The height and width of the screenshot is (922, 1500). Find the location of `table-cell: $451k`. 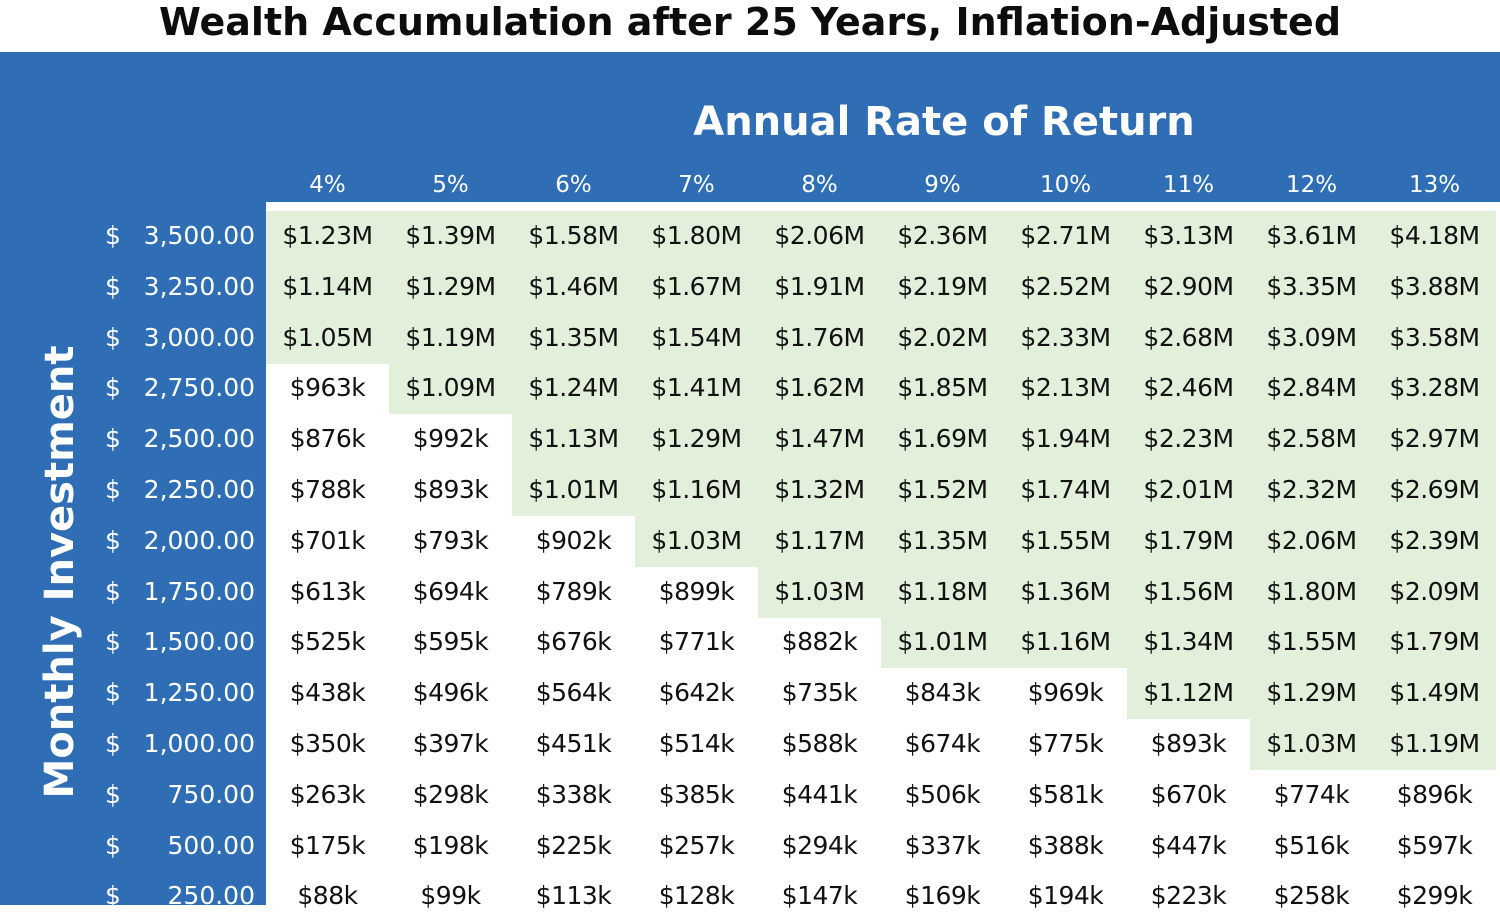

table-cell: $451k is located at coordinates (573, 743).